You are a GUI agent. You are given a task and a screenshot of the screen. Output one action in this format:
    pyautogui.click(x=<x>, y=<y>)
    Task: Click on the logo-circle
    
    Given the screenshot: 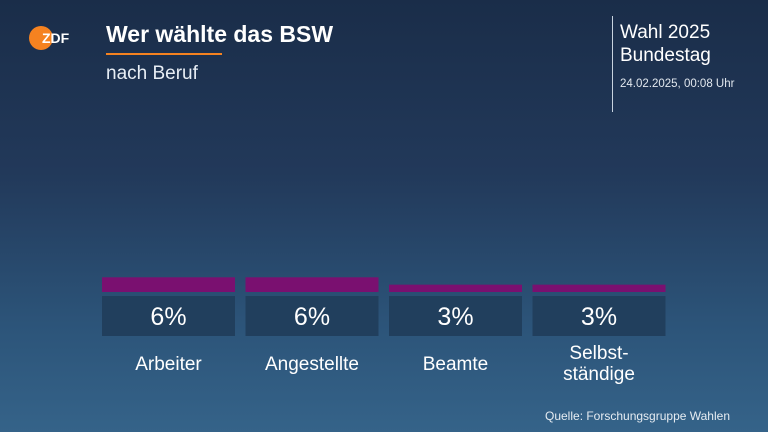 What is the action you would take?
    pyautogui.click(x=41, y=38)
    